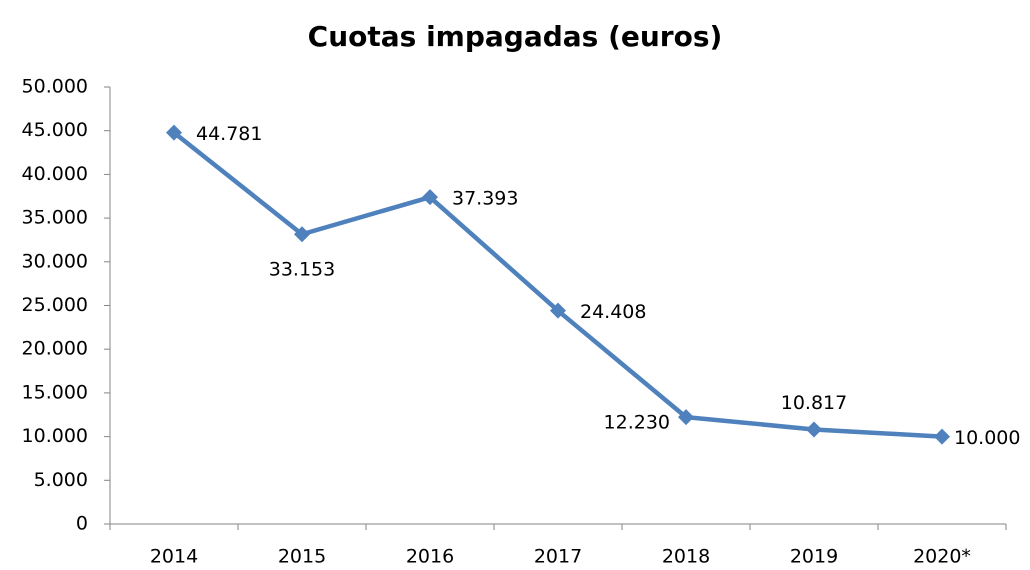 The image size is (1030, 570). Describe the element at coordinates (174, 557) in the screenshot. I see `x-tick-label: 2014` at that location.